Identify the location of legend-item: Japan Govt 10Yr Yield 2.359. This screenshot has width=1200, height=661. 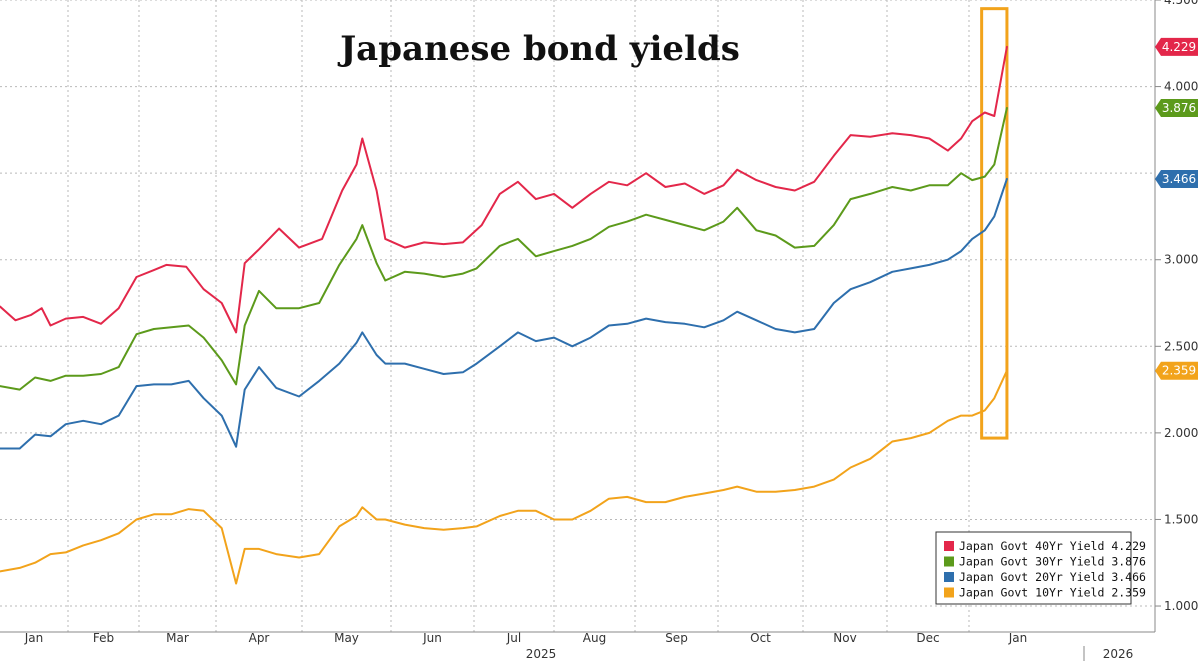
(1045, 593).